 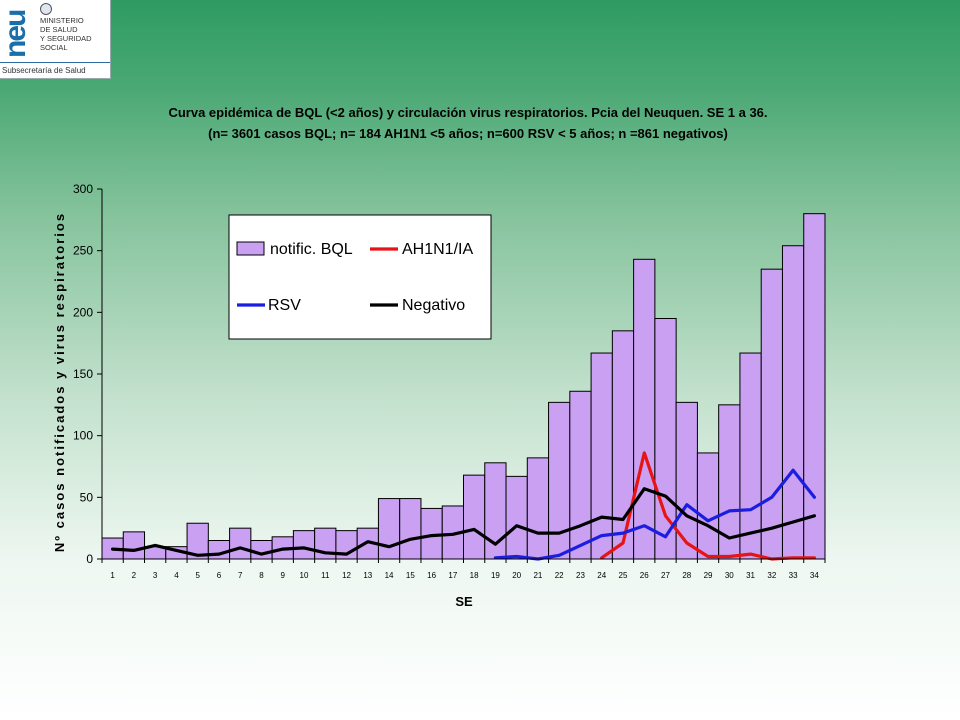 What do you see at coordinates (240, 575) in the screenshot?
I see `x-tick-label: 7` at bounding box center [240, 575].